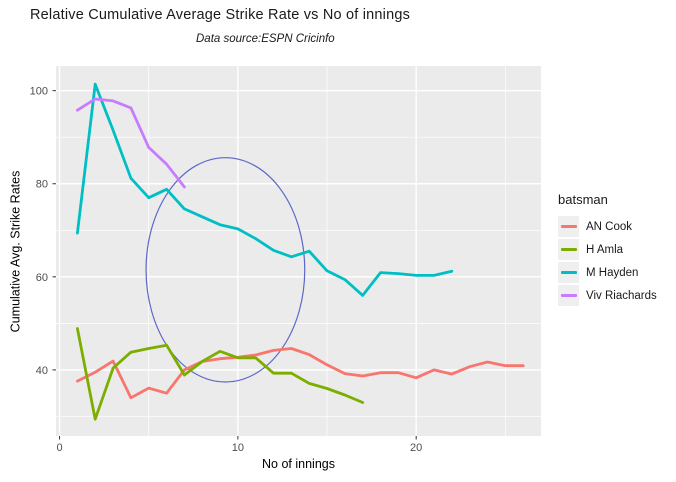  I want to click on y-tick-label: 80, so click(42, 185).